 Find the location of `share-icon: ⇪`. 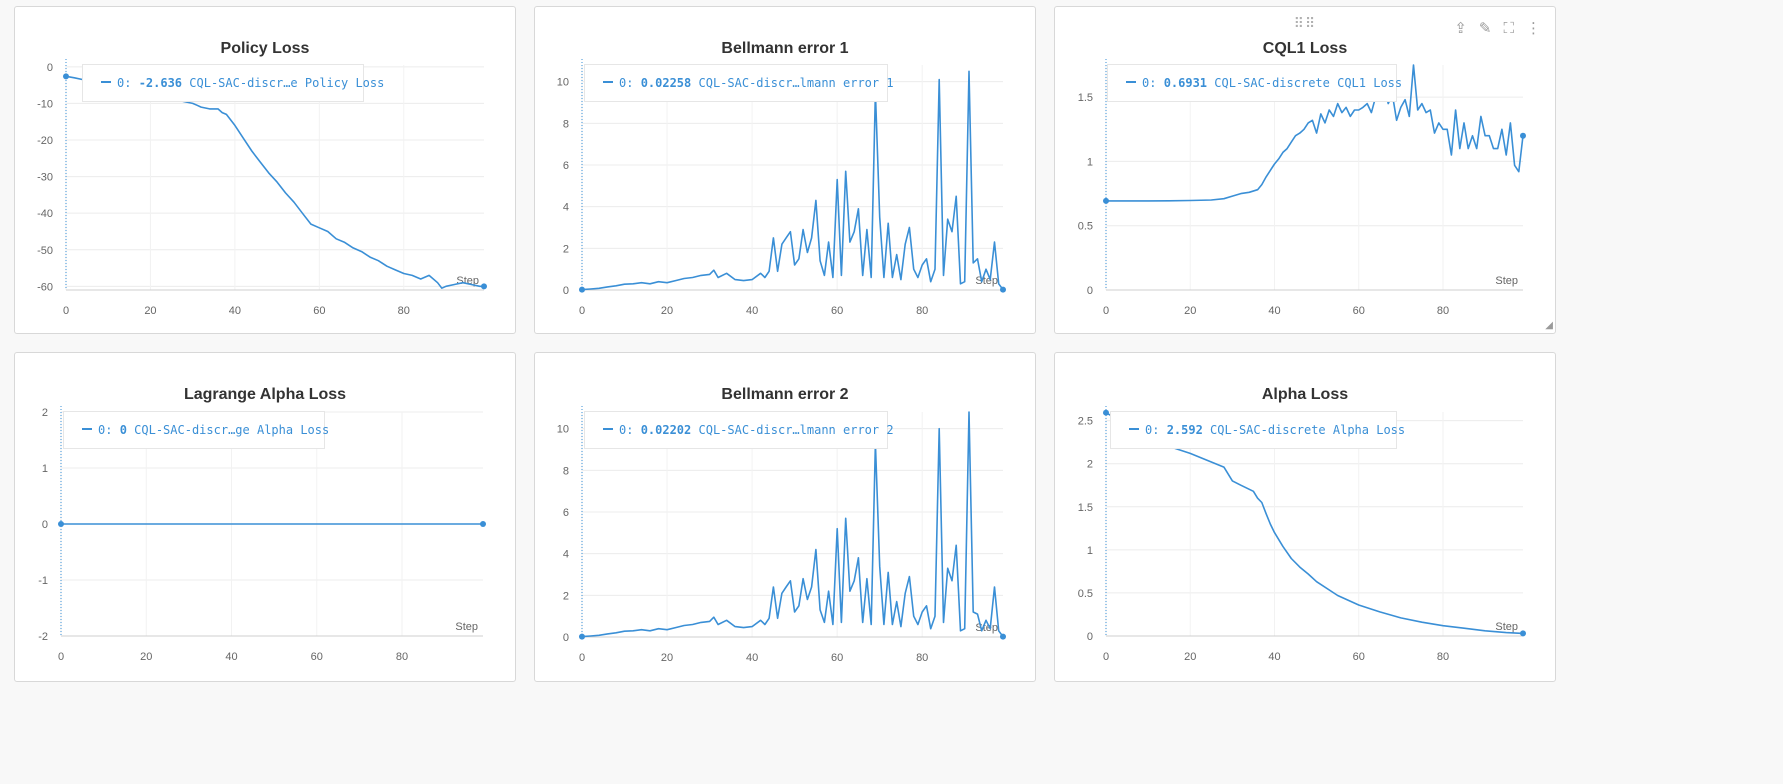

share-icon: ⇪ is located at coordinates (1460, 28).